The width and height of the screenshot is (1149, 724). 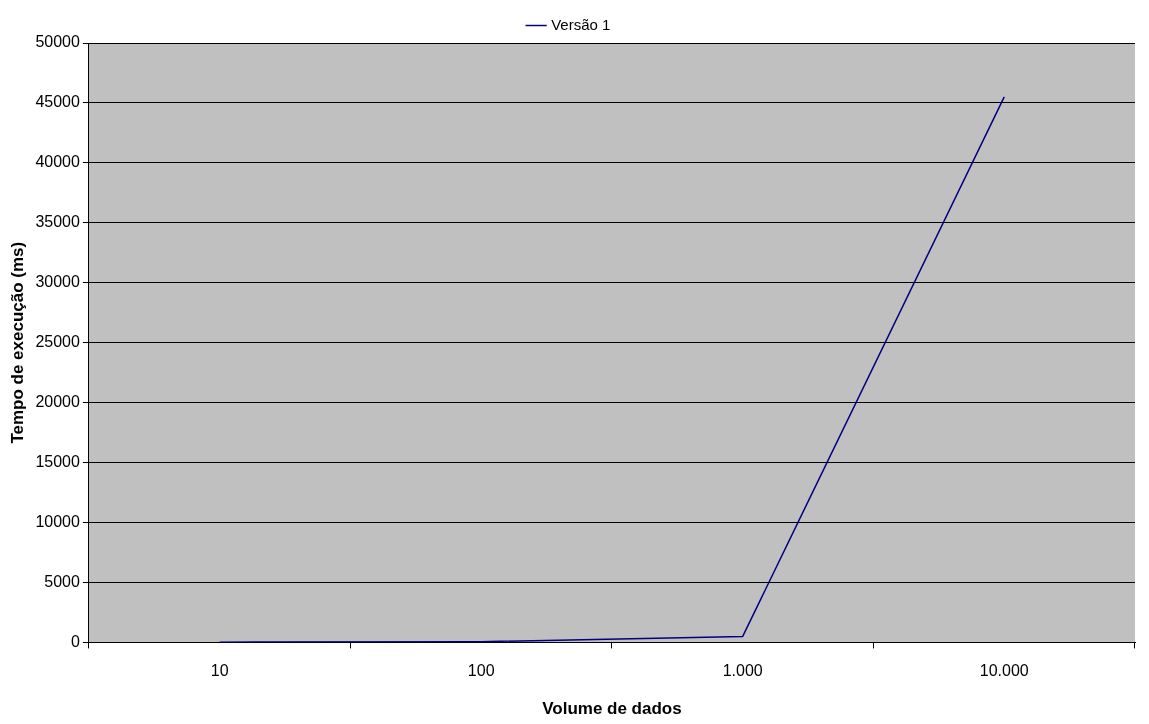 What do you see at coordinates (57, 282) in the screenshot?
I see `y-tick-label: 30000` at bounding box center [57, 282].